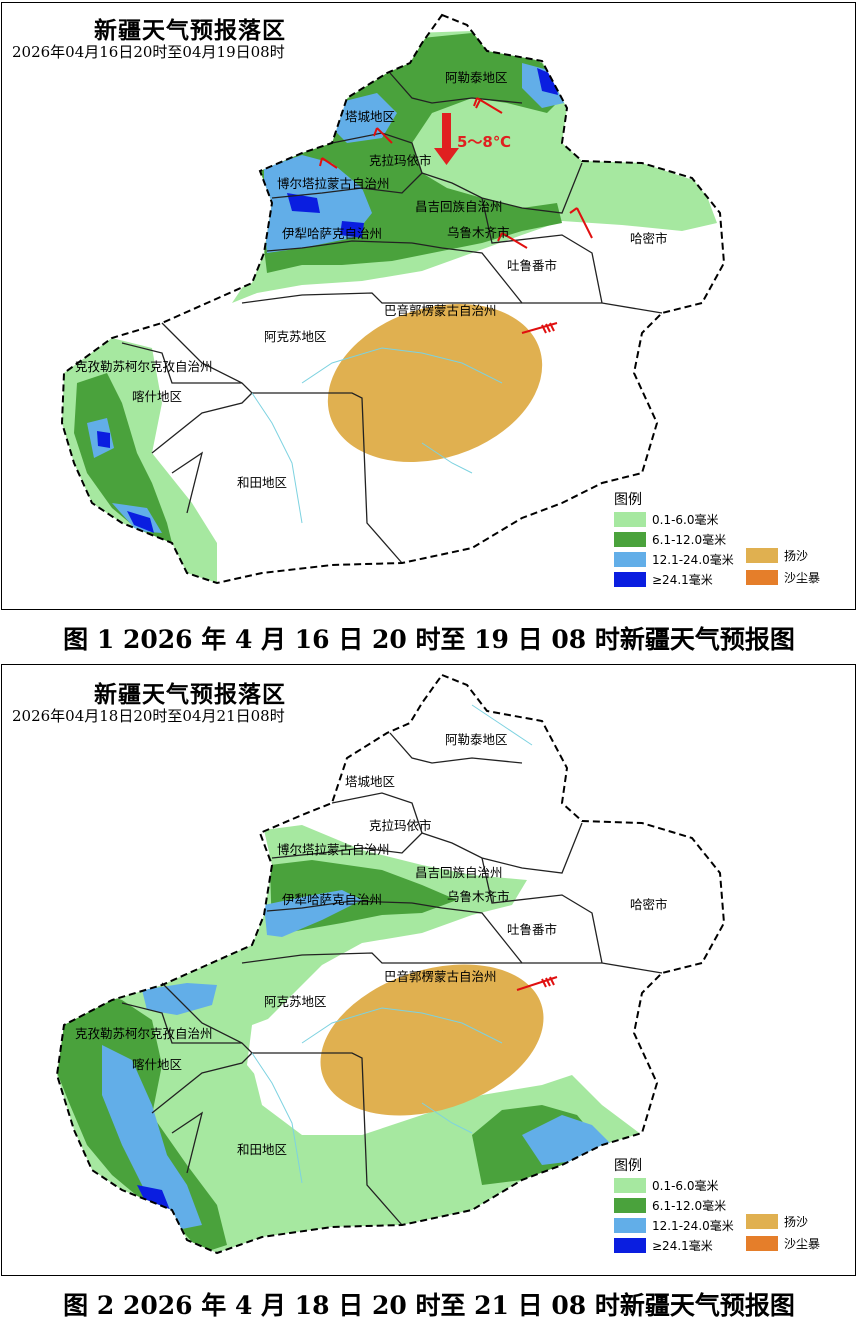  What do you see at coordinates (148, 52) in the screenshot?
I see `map-period: 2026年04月16日20时至04月19日08时` at bounding box center [148, 52].